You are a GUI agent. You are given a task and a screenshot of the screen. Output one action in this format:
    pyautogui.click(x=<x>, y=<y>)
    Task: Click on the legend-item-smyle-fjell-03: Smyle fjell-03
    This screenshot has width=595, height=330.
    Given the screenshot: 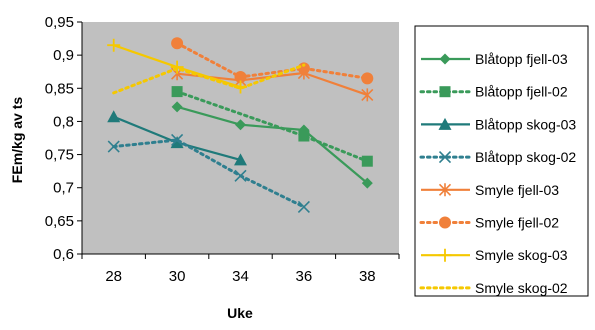 What is the action you would take?
    pyautogui.click(x=490, y=190)
    